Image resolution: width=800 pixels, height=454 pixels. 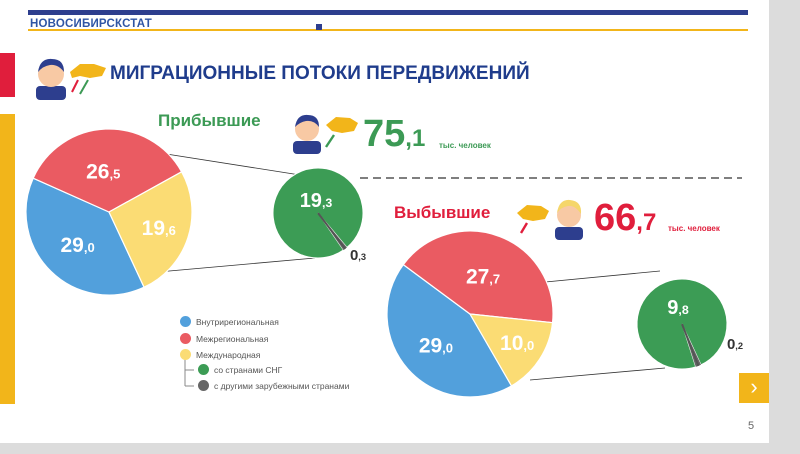 What do you see at coordinates (316, 201) in the screenshot?
I see `arrivals-breakdown-label-0: 19,3` at bounding box center [316, 201].